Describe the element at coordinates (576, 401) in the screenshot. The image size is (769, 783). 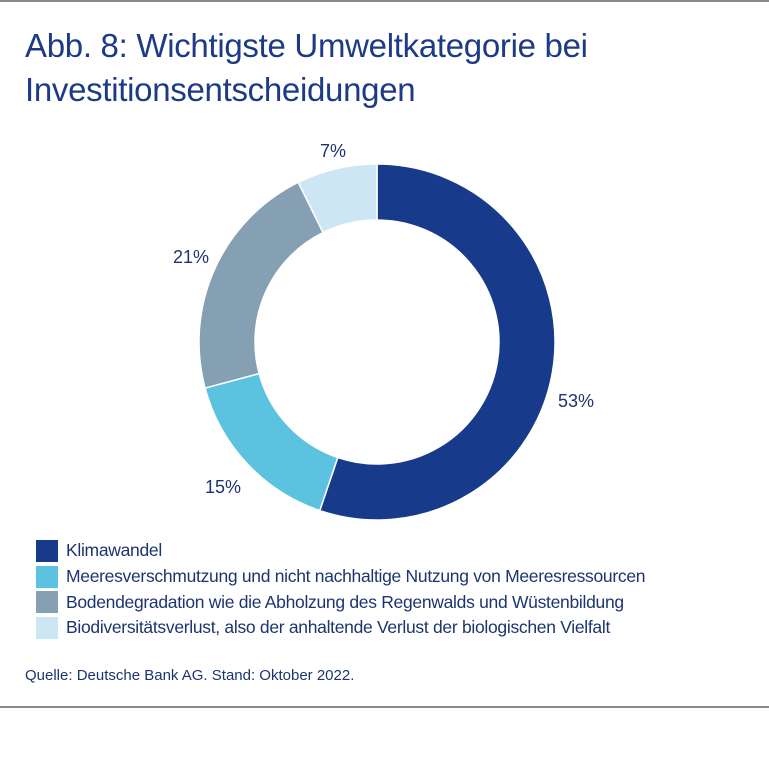
I see `data-label: 53%` at that location.